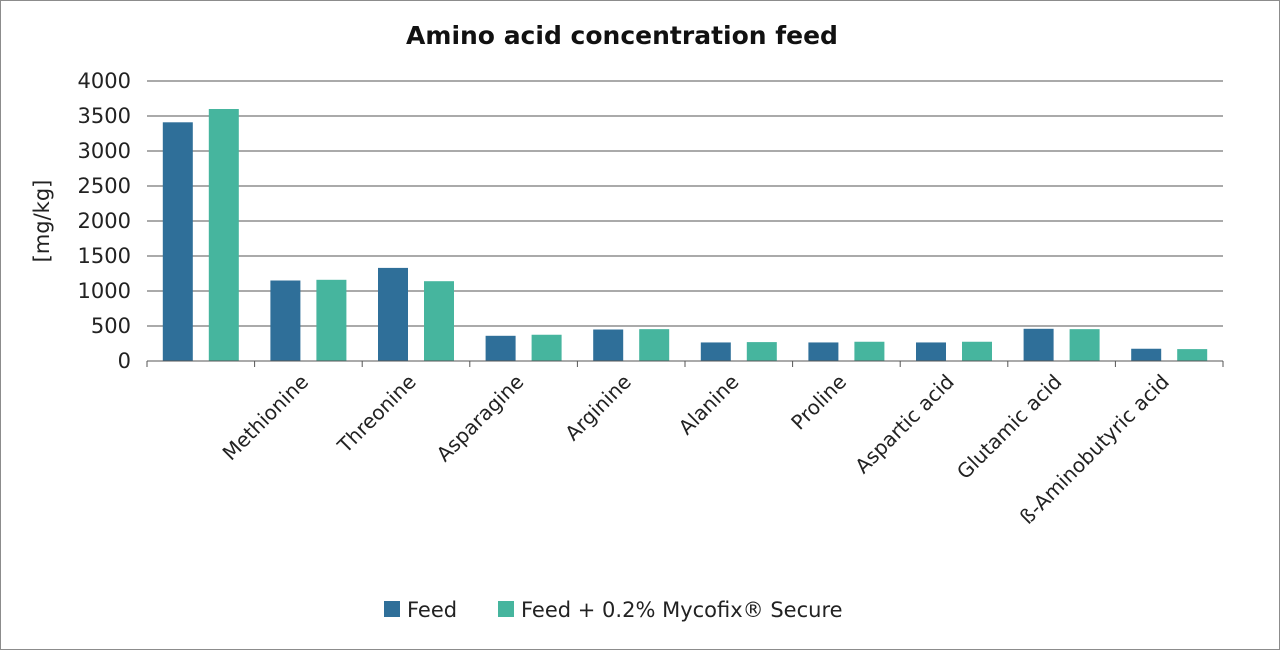  What do you see at coordinates (904, 424) in the screenshot?
I see `x-tick-label: Aspartic acid` at bounding box center [904, 424].